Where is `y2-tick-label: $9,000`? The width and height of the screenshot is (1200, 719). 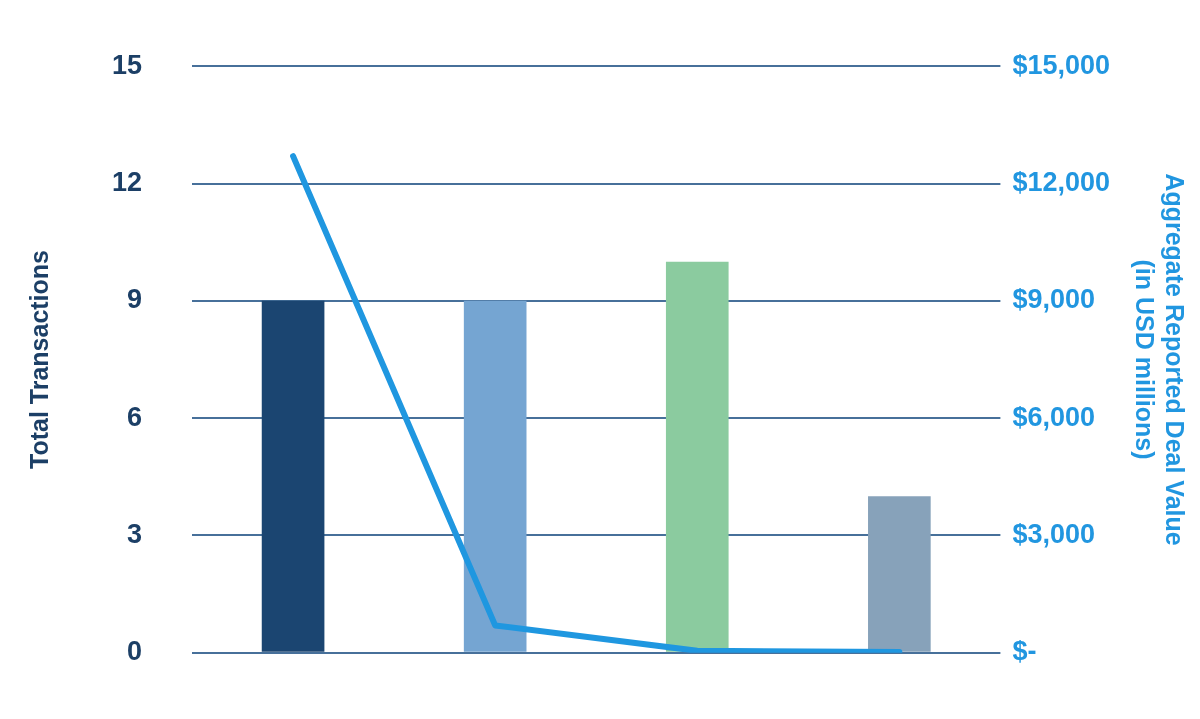 y2-tick-label: $9,000 is located at coordinates (1053, 299).